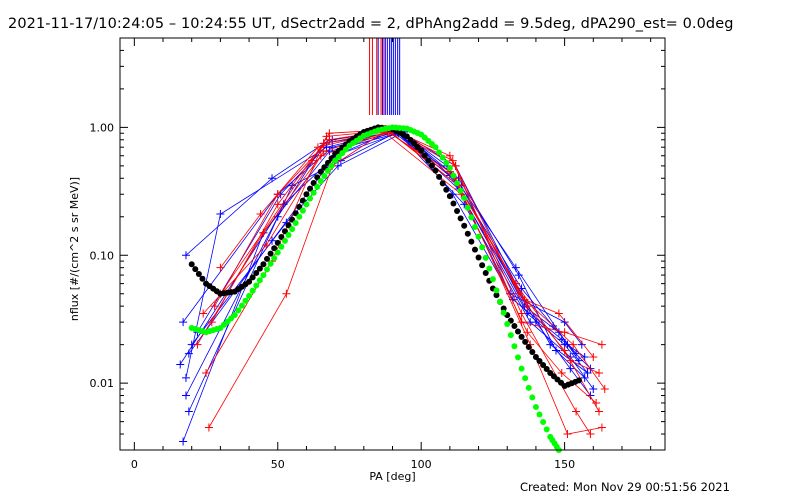 This screenshot has width=800, height=500. I want to click on y-tick-label: 0.10, so click(102, 255).